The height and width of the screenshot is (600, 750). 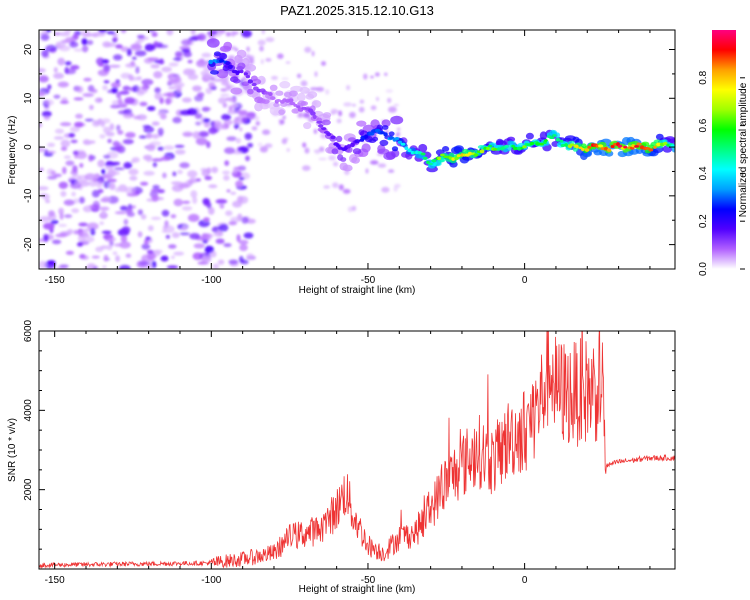 I want to click on colorbar-tick-label: 0.0, so click(x=703, y=269).